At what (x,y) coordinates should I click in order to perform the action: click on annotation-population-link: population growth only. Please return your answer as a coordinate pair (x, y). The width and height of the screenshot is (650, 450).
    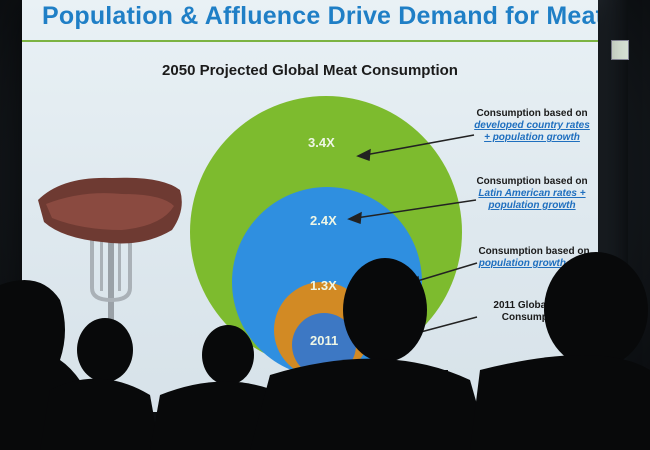
    Looking at the image, I should click on (534, 263).